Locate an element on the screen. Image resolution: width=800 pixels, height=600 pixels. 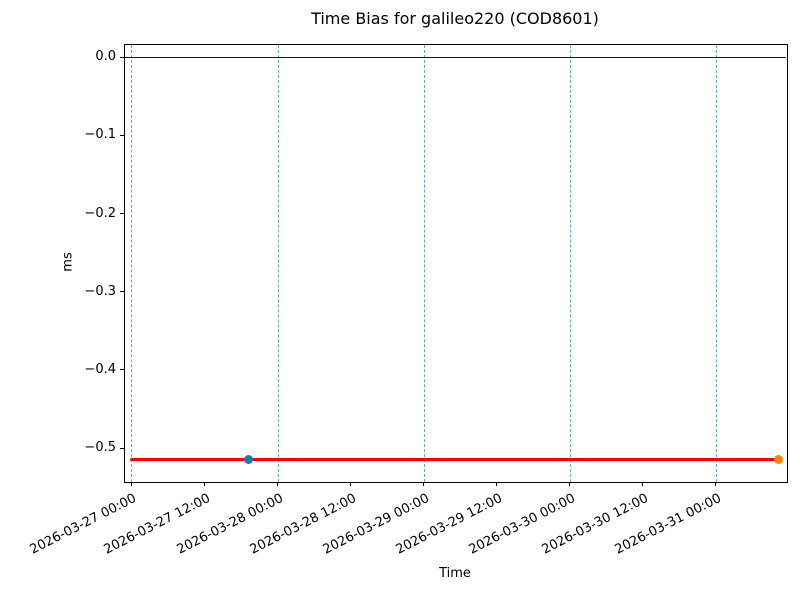
first-epoch-marker is located at coordinates (249, 460).